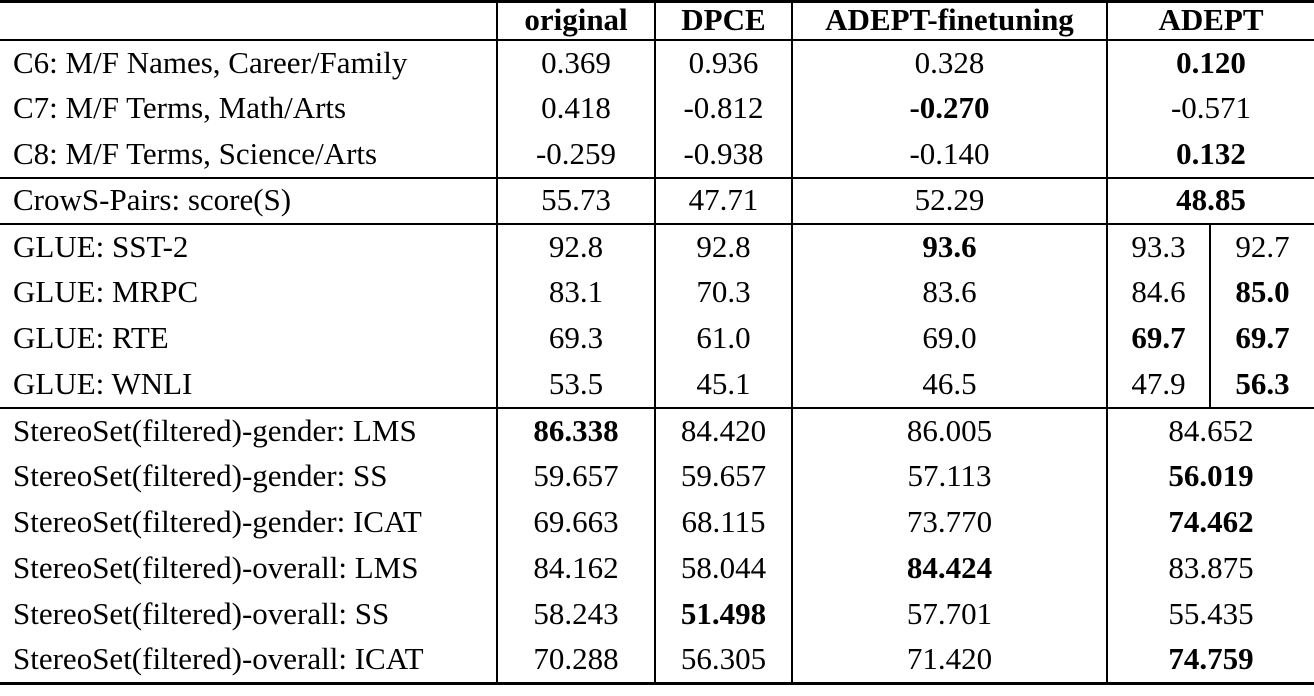  I want to click on row-label: StereoSet(filtered)-gender: SS, so click(249, 476).